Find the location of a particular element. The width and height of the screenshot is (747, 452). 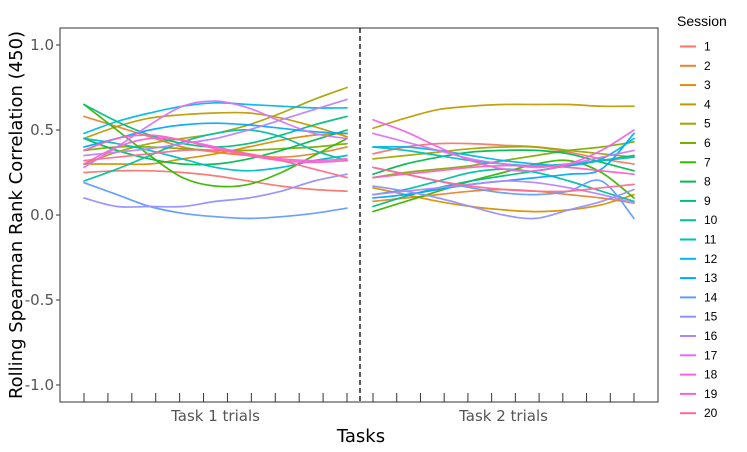

legend-label-3: 3 is located at coordinates (707, 85).